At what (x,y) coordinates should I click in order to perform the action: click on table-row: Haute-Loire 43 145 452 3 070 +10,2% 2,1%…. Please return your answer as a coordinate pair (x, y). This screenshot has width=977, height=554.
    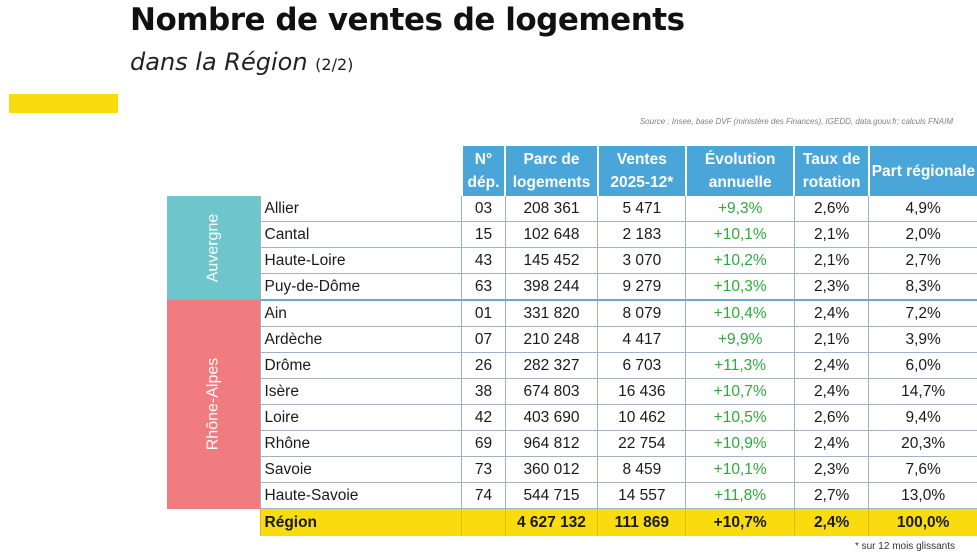
    Looking at the image, I should click on (572, 260).